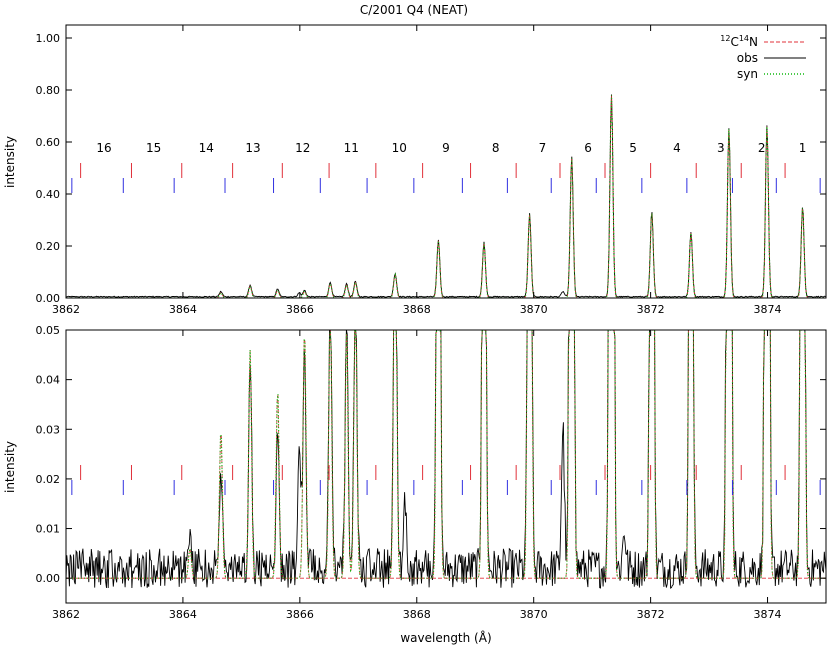 The width and height of the screenshot is (828, 649). I want to click on bottom-y-tick-label: 0.02, so click(48, 479).